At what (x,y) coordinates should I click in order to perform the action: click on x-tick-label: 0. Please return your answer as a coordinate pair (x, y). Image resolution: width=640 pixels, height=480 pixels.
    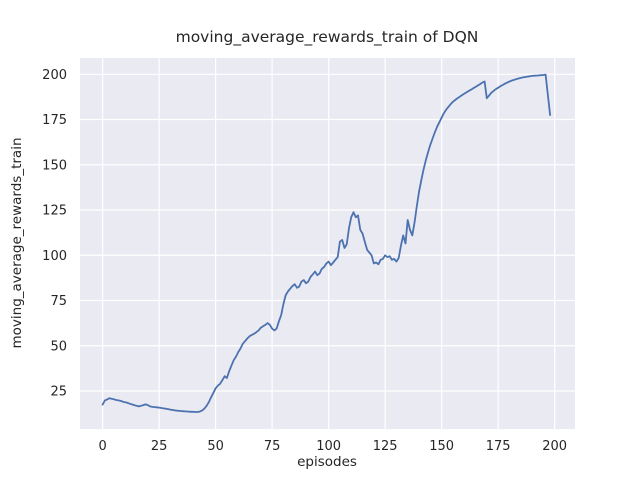
    Looking at the image, I should click on (102, 446).